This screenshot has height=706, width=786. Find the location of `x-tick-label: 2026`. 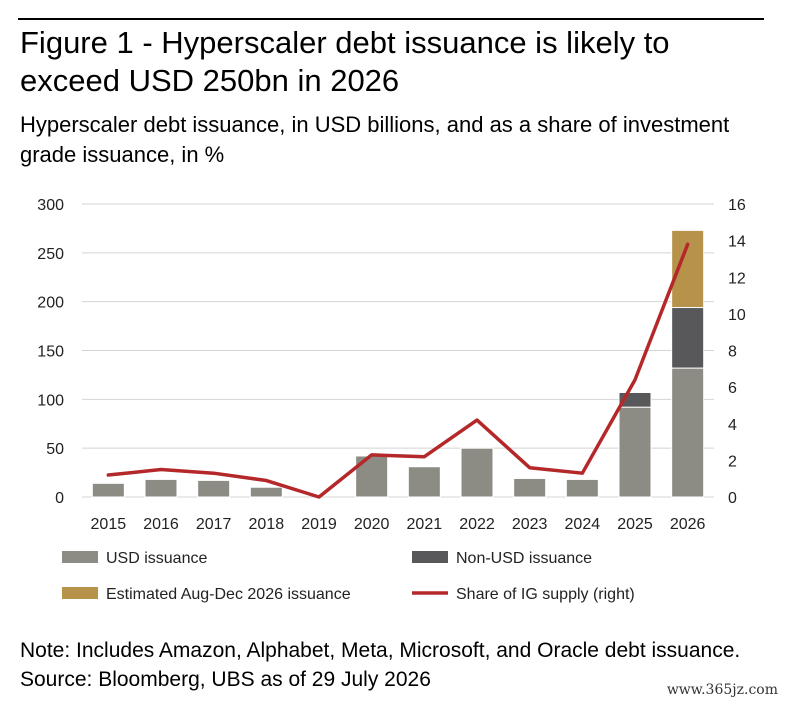

x-tick-label: 2026 is located at coordinates (688, 524).